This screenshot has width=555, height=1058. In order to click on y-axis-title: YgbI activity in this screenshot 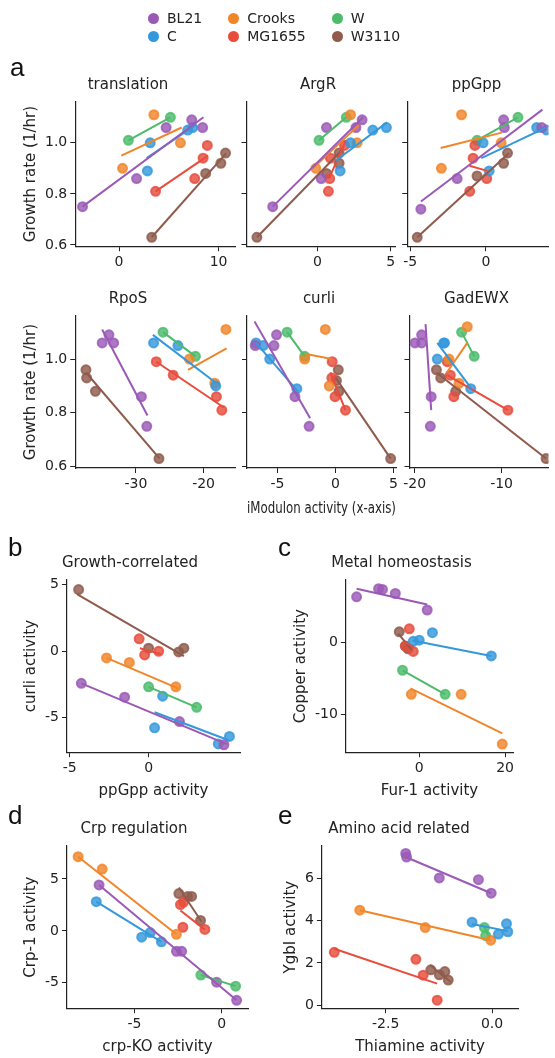, I will do `click(289, 927)`.